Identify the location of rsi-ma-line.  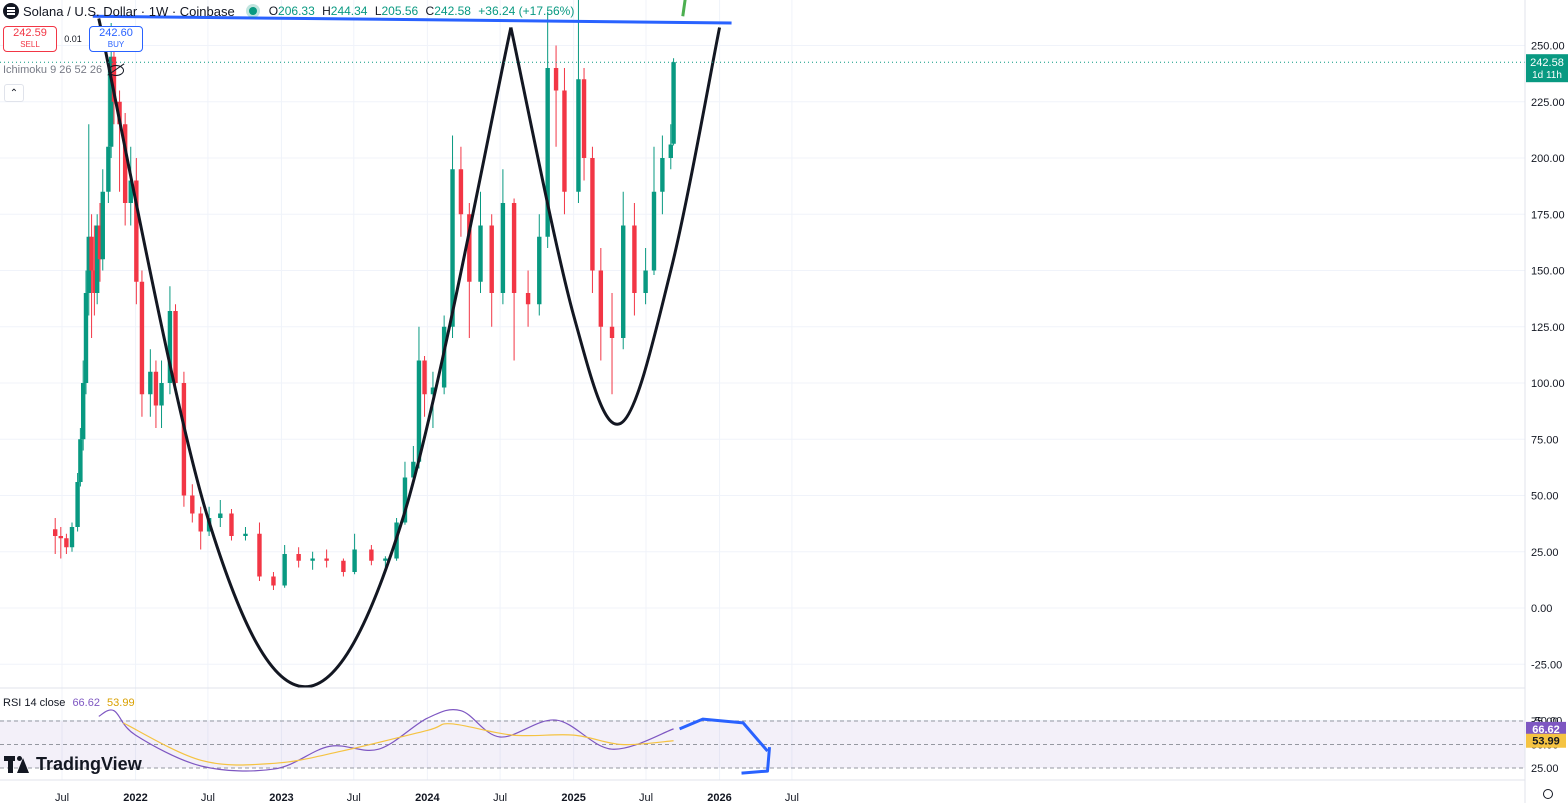
(398, 744).